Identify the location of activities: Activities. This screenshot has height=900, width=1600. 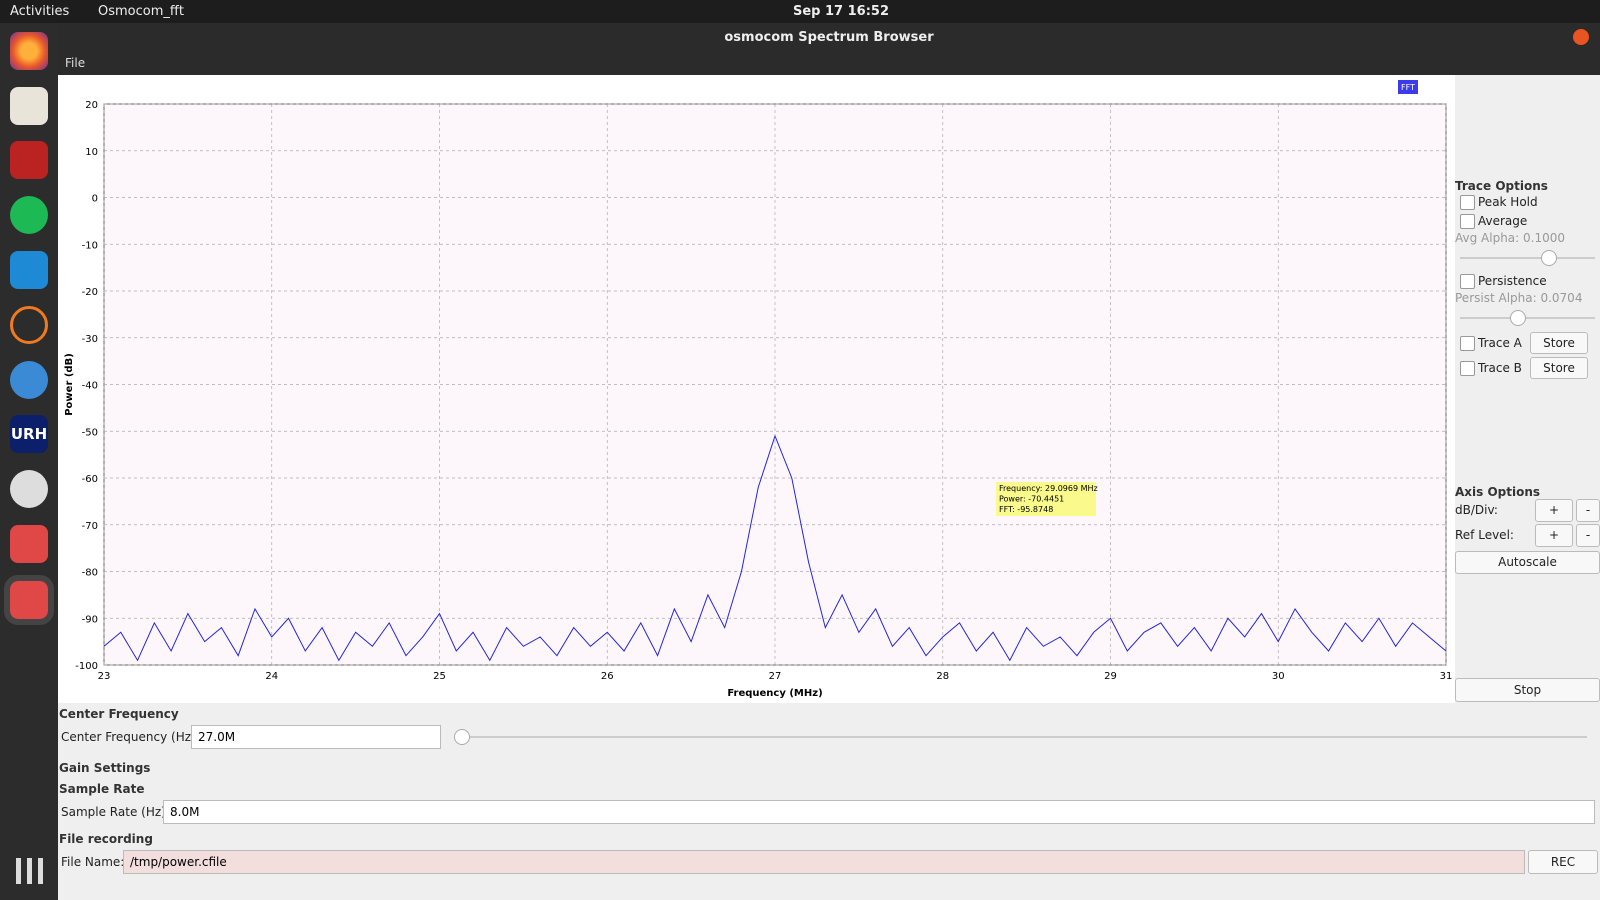
(40, 11).